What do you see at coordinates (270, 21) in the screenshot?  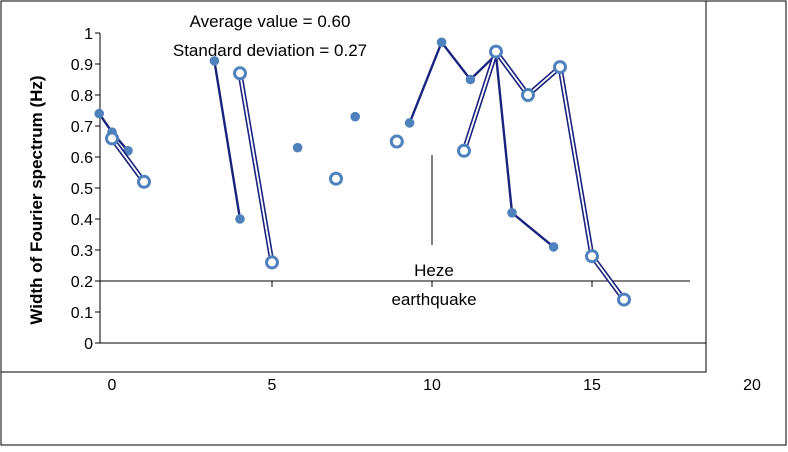 I see `average-value-annotation: Average value = 0.60` at bounding box center [270, 21].